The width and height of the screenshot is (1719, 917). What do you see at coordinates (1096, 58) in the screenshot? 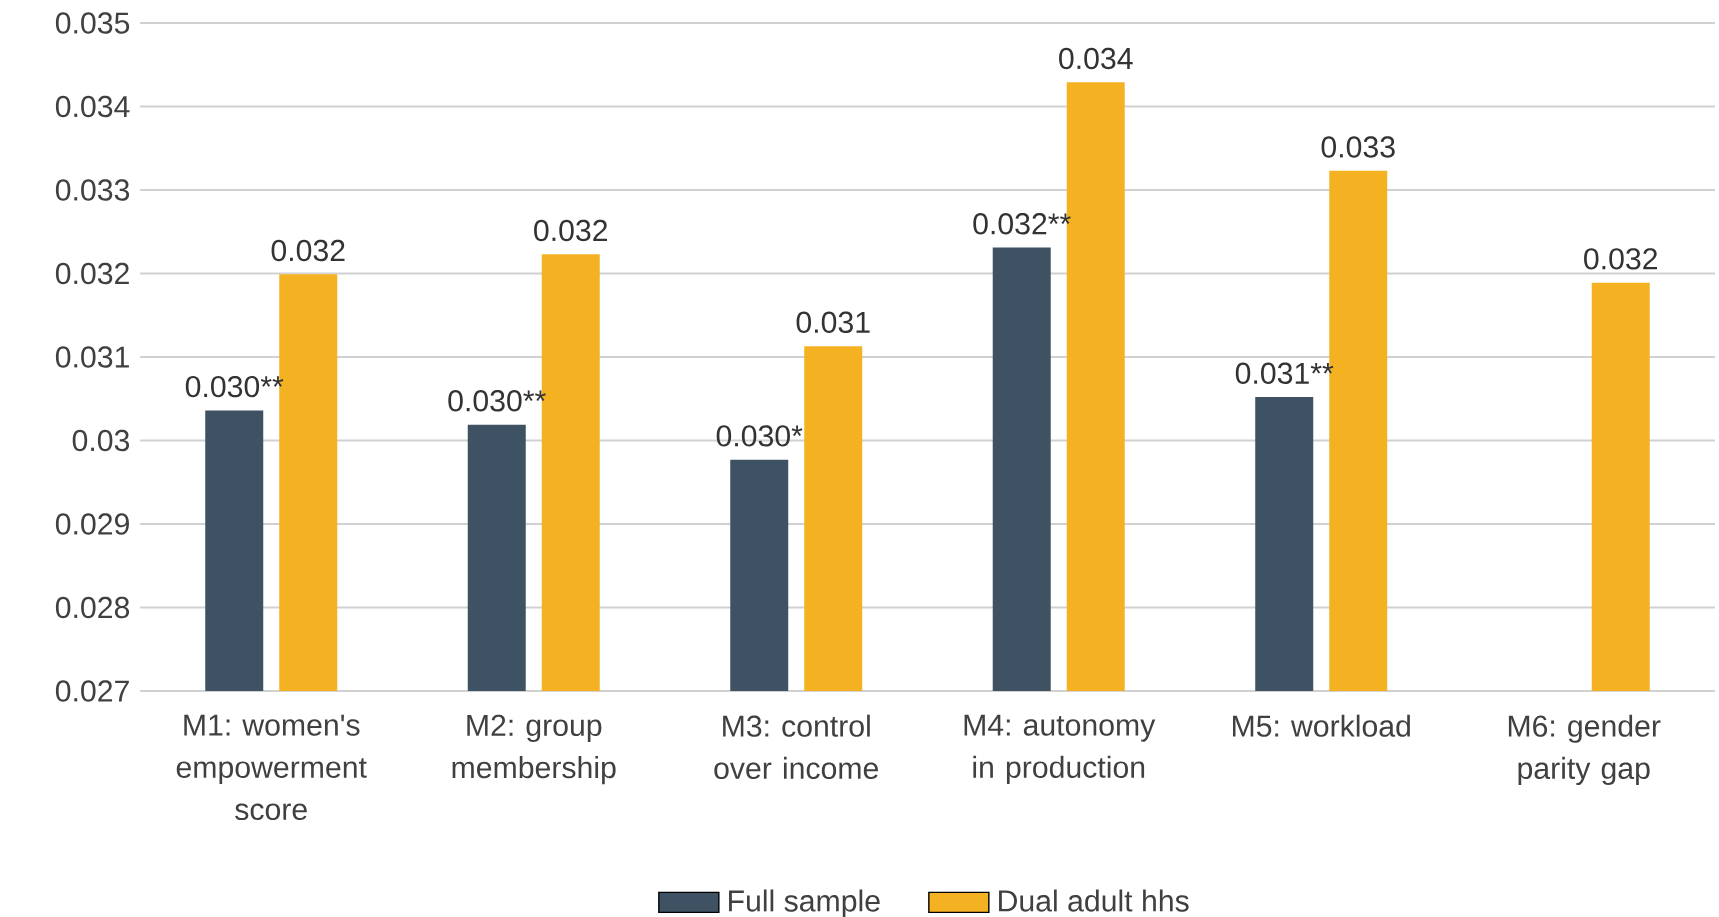
I see `data-label: 0.034` at bounding box center [1096, 58].